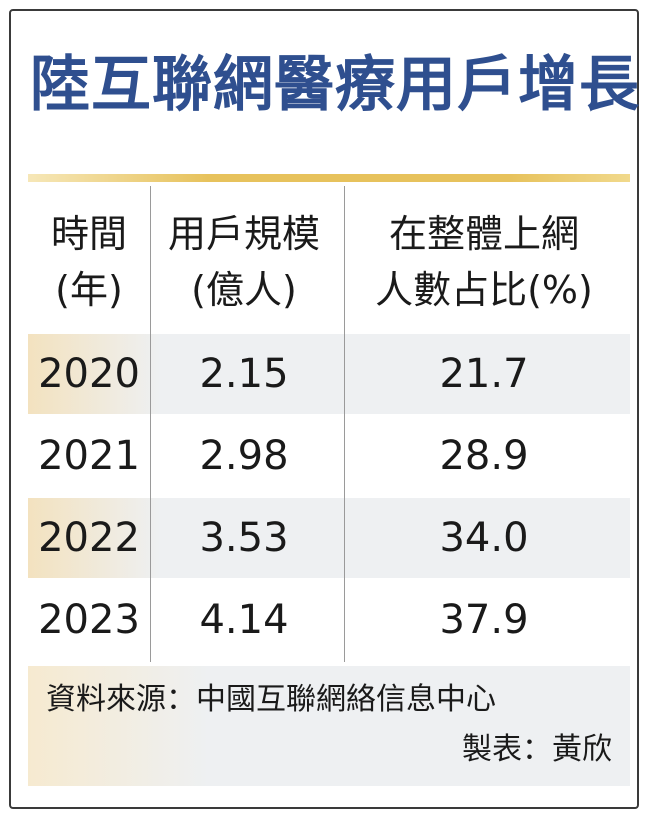  Describe the element at coordinates (329, 178) in the screenshot. I see `title-divider` at that location.